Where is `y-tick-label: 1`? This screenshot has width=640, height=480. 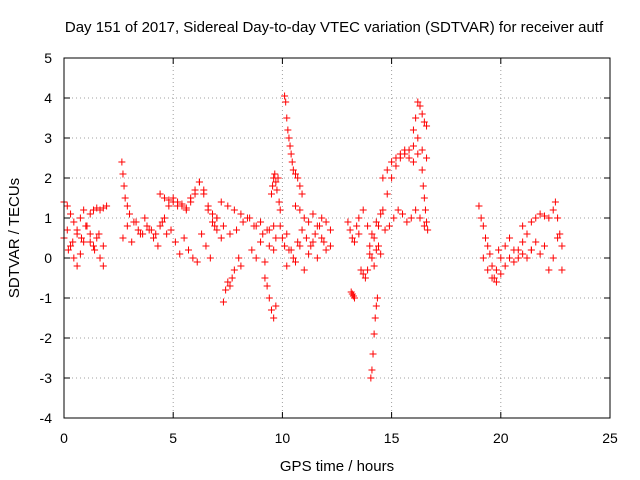 y-tick-label: 1 is located at coordinates (48, 218).